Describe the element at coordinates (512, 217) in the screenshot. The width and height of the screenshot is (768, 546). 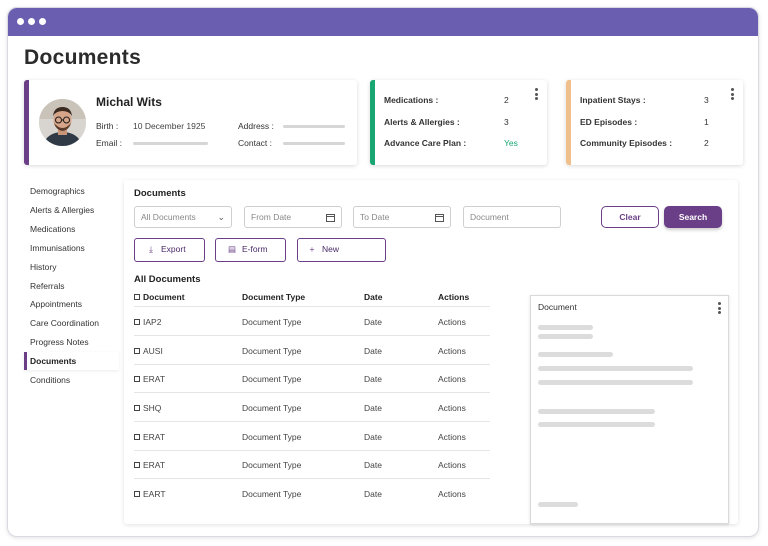
I see `document-search-input: Document` at that location.